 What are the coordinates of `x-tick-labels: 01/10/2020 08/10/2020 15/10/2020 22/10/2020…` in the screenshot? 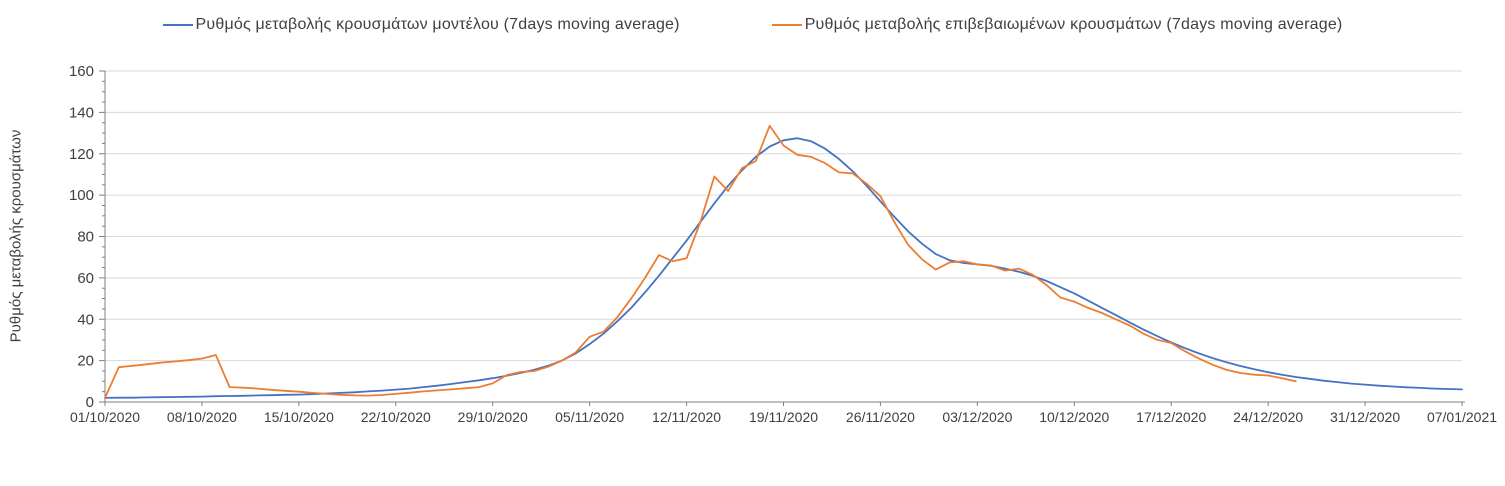 It's located at (783, 417).